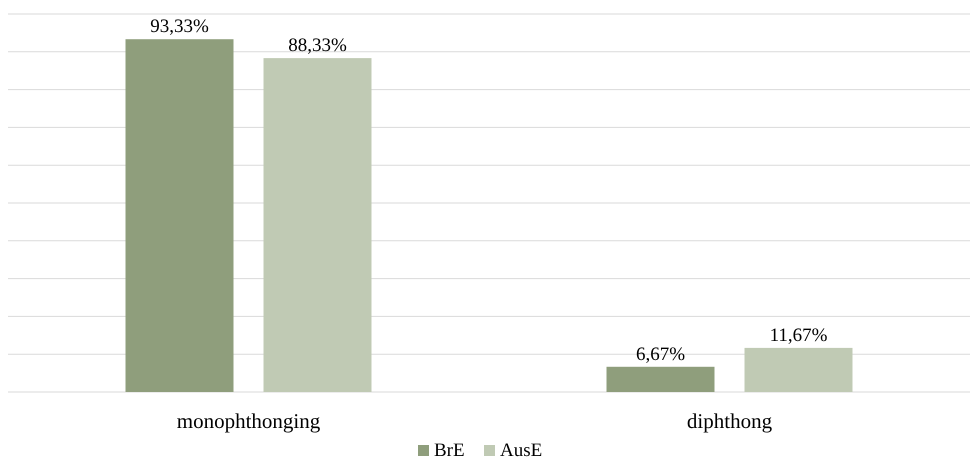  What do you see at coordinates (317, 45) in the screenshot?
I see `data-label: 88,33%` at bounding box center [317, 45].